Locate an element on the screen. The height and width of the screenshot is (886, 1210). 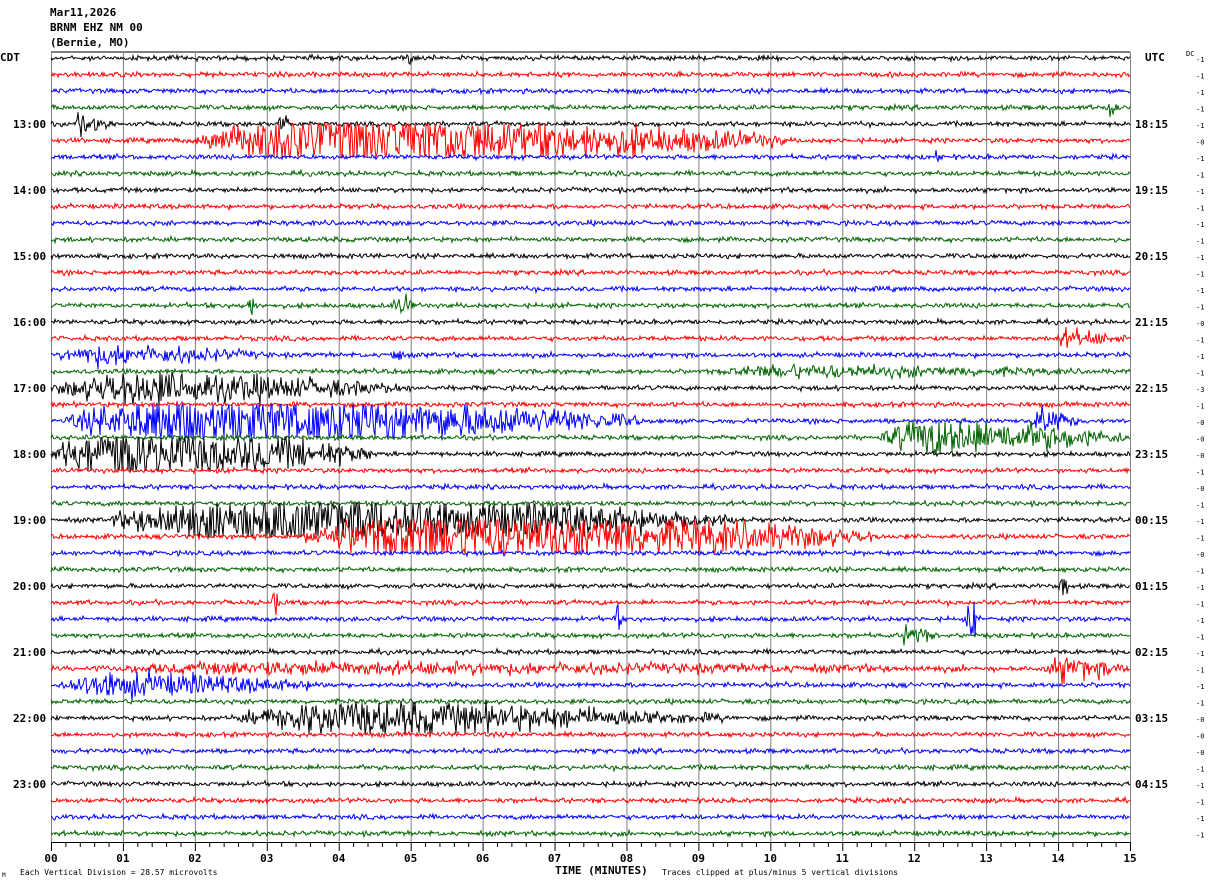
x-tick-label: 12 is located at coordinates (914, 858).